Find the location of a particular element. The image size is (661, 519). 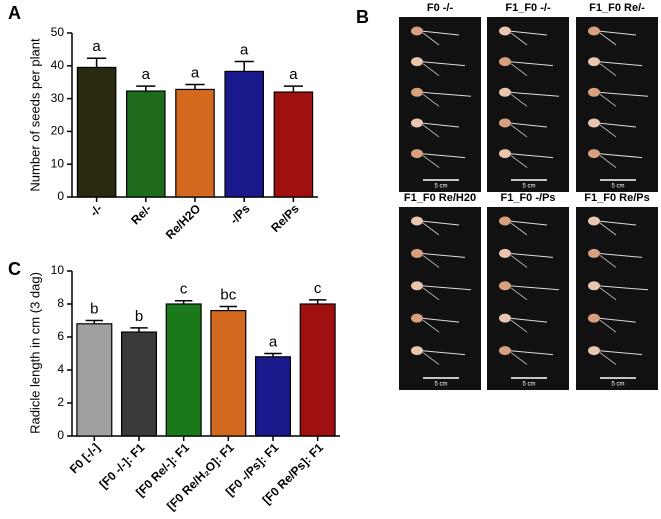

panel-label: C is located at coordinates (14, 269).